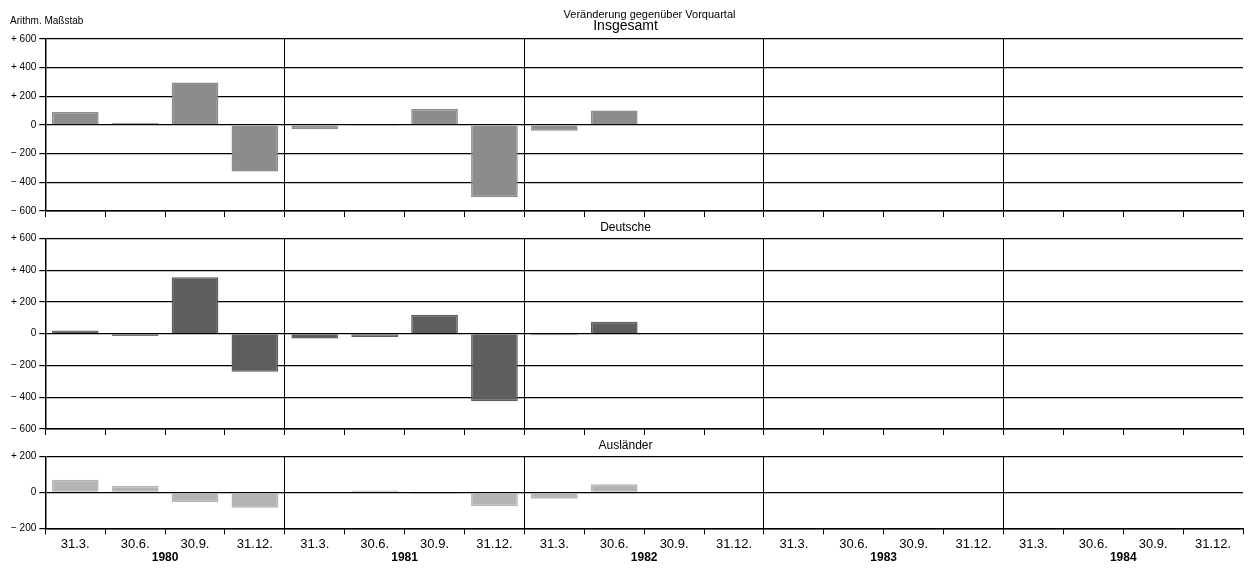  I want to click on text: Veränderung gegenüber Vorquartal, so click(649, 13).